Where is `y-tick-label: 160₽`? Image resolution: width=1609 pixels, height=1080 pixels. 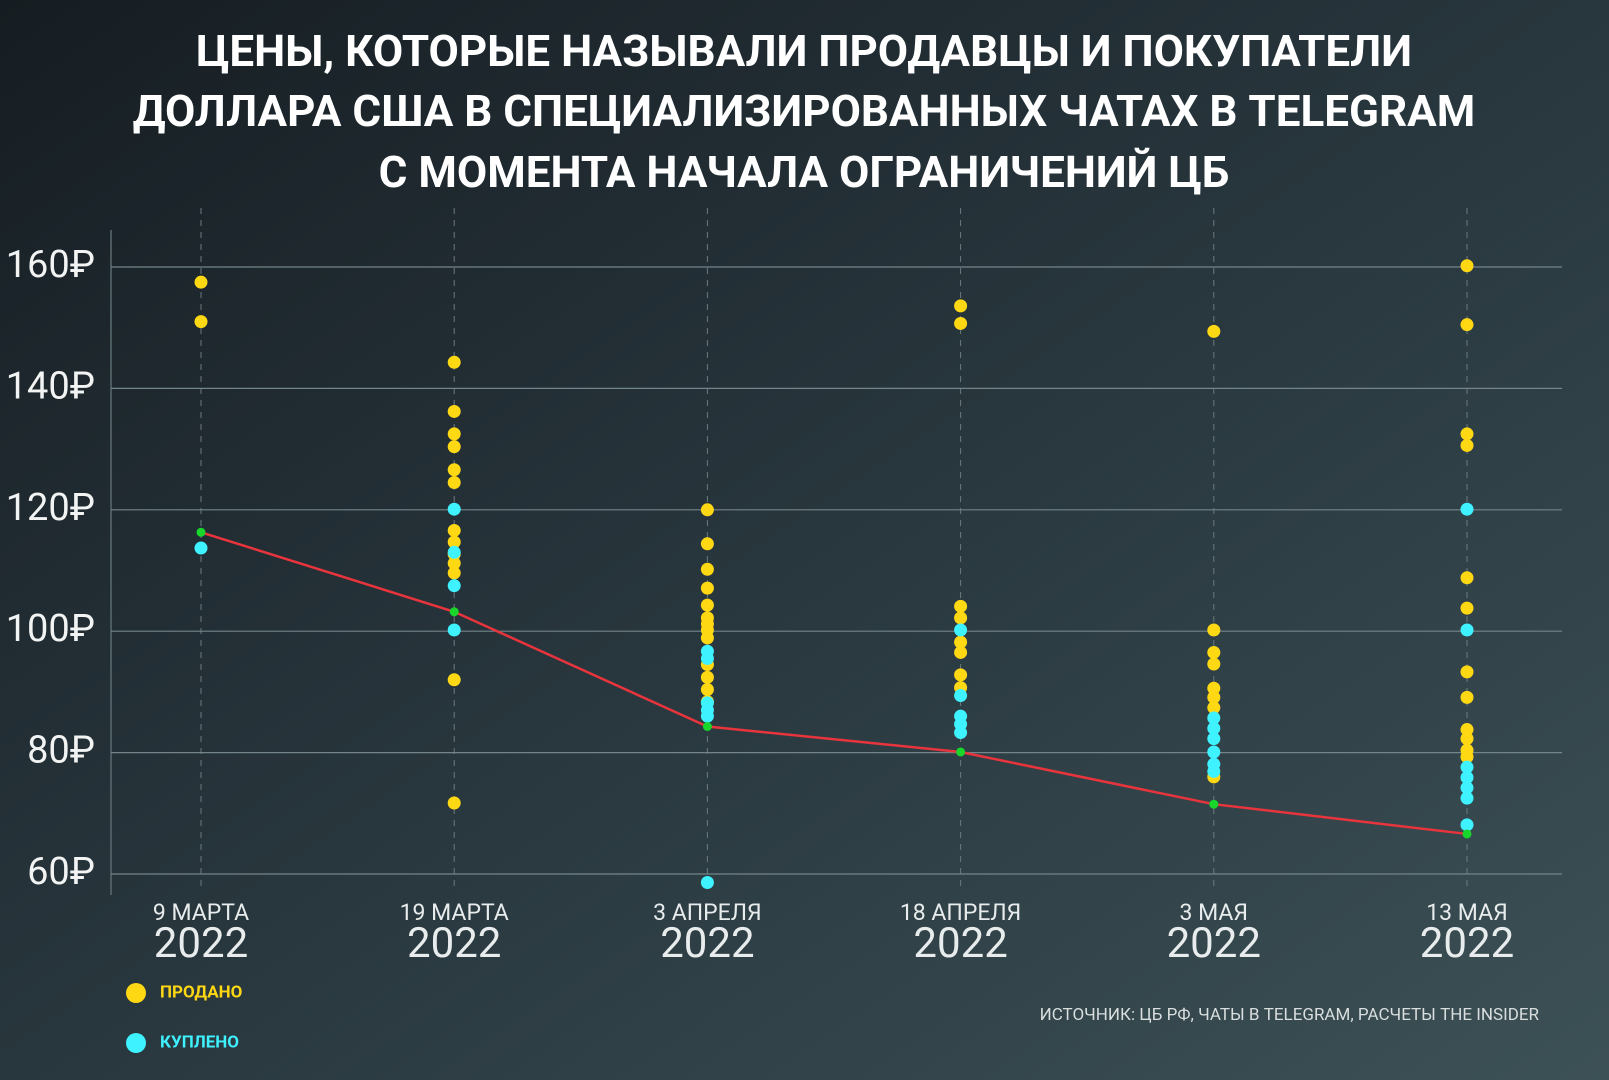 y-tick-label: 160₽ is located at coordinates (50, 265).